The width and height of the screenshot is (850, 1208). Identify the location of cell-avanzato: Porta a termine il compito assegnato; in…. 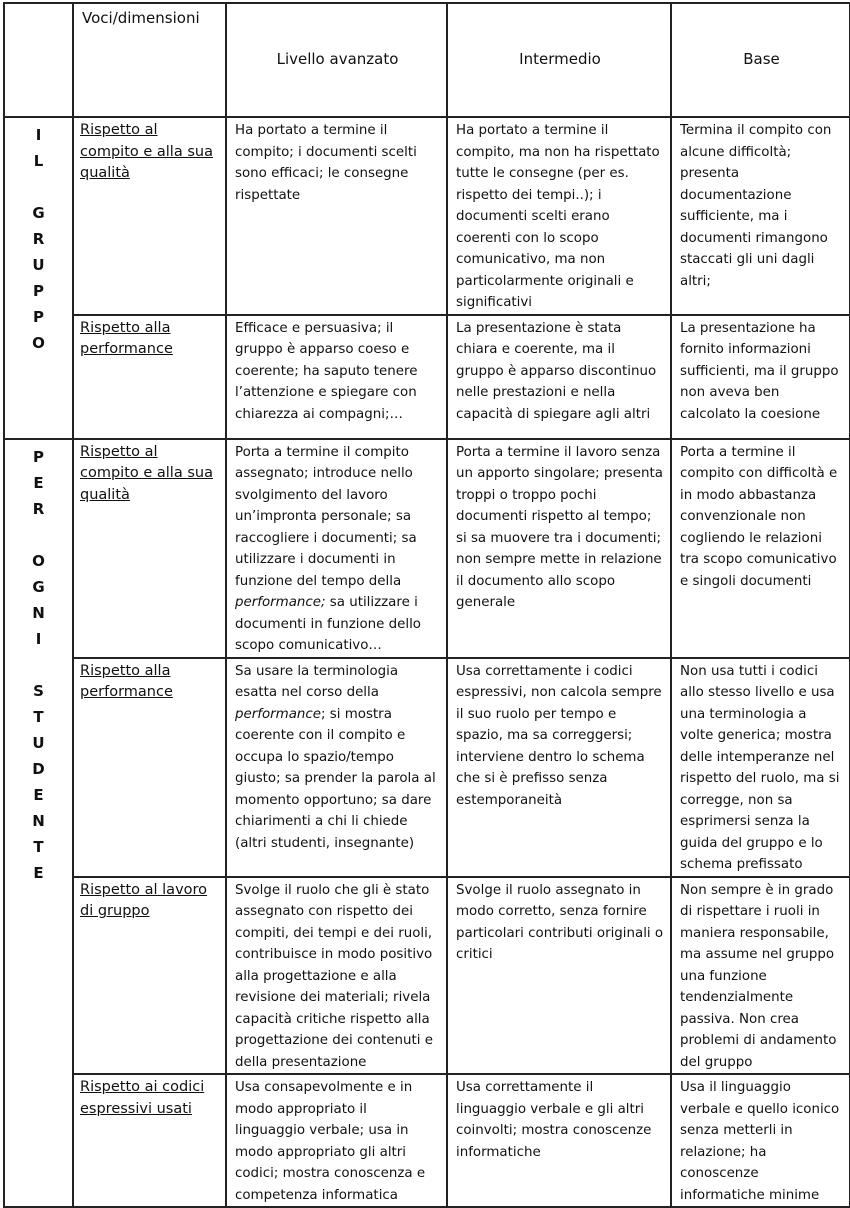
(336, 548).